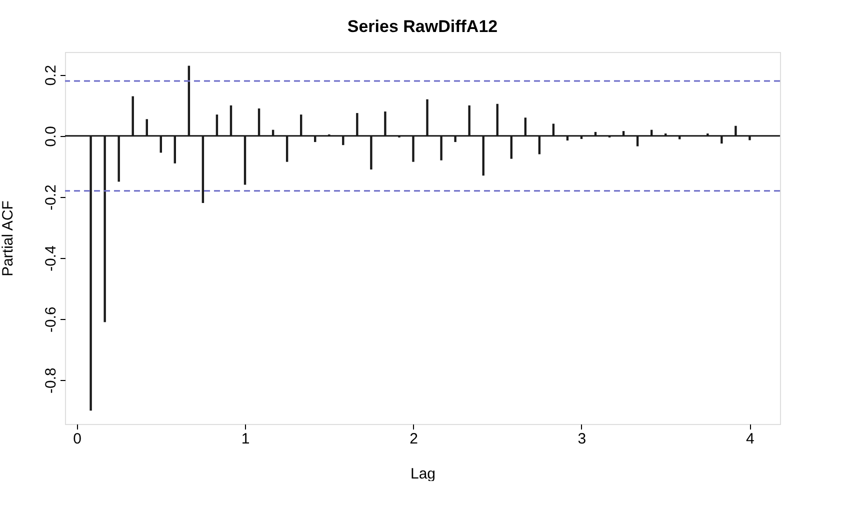 This screenshot has width=858, height=514. Describe the element at coordinates (51, 136) in the screenshot. I see `y-tick-label: 0.0` at that location.